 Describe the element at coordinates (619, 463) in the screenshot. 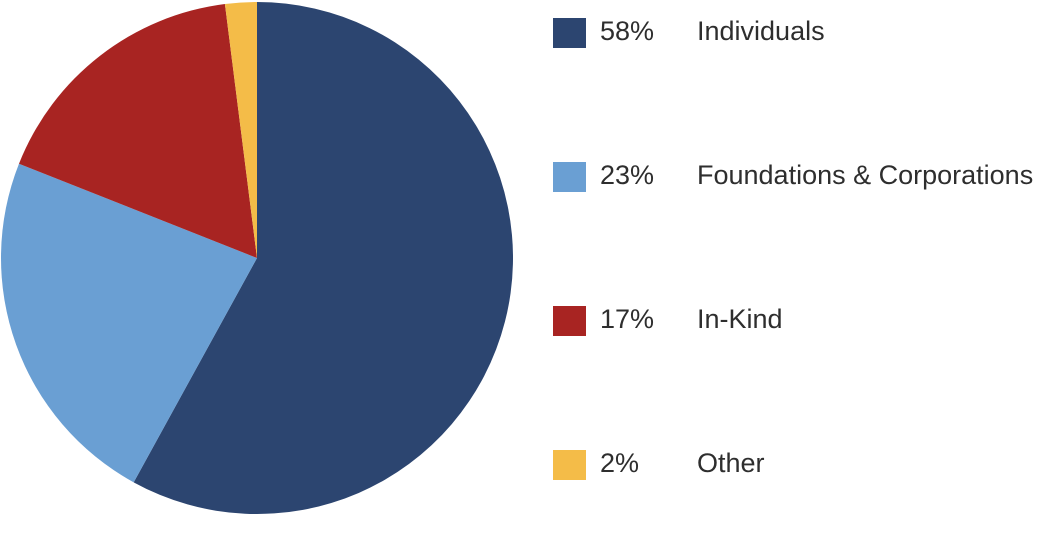

I see `legend-value: 2%` at that location.